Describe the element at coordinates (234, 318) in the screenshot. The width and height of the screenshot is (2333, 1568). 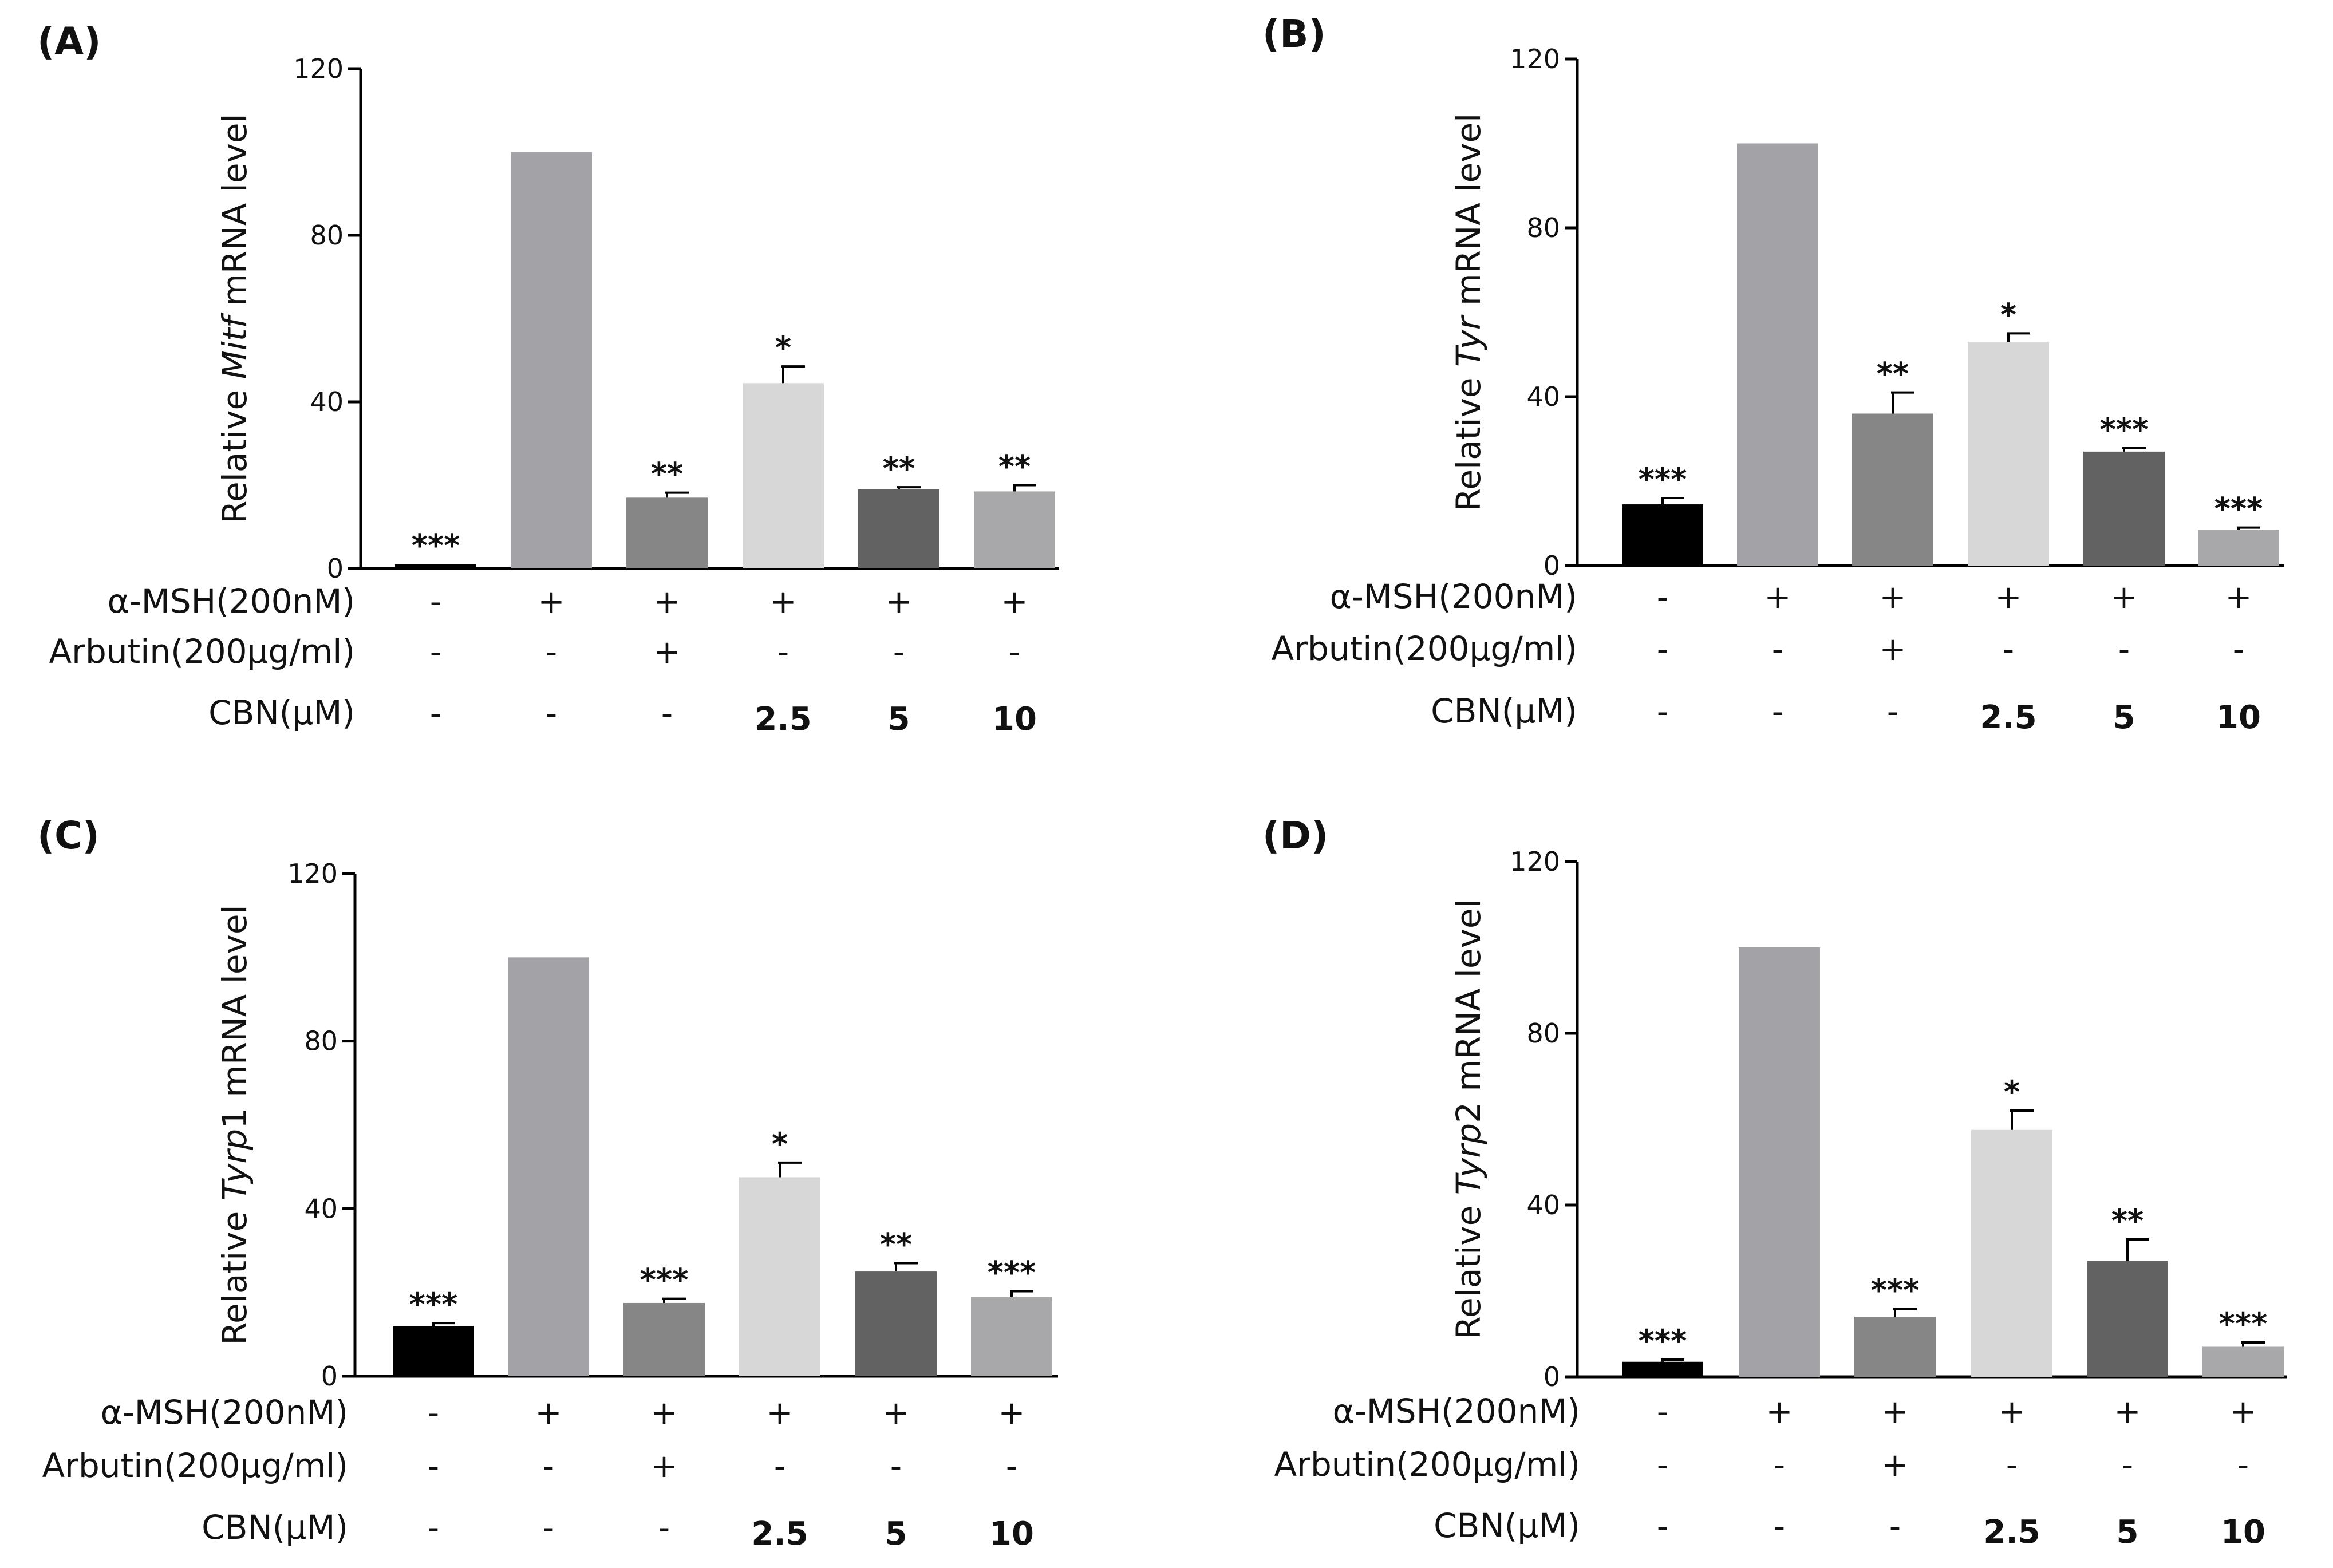
I see `y-axis-title: Relative Mitf mRNA level` at that location.